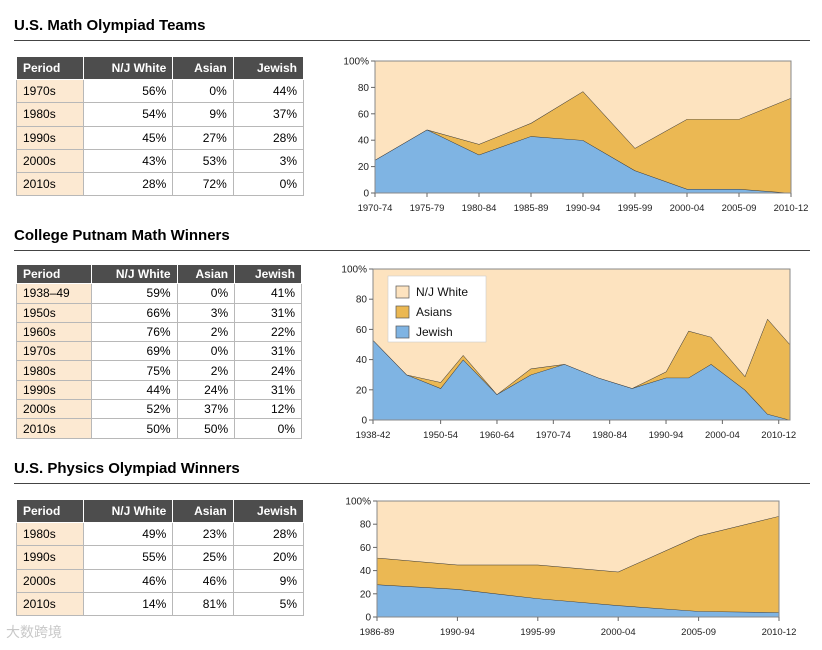 Image resolution: width=822 pixels, height=650 pixels. What do you see at coordinates (134, 351) in the screenshot?
I see `value-cell: 69%` at bounding box center [134, 351].